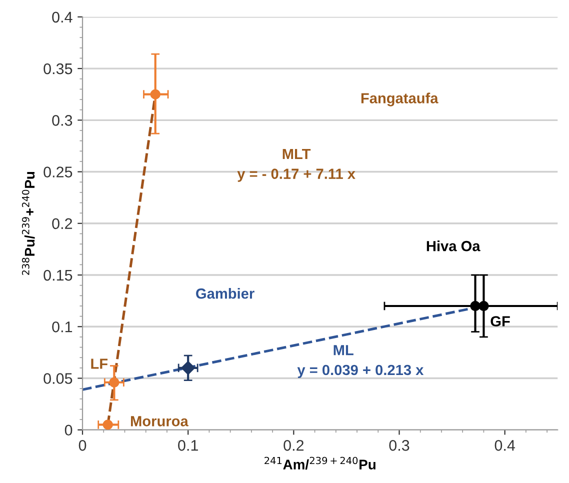  Describe the element at coordinates (28, 223) in the screenshot. I see `y-axis-title: $^{238}$Pu/$^{239}$+$^{240}$Pu` at that location.